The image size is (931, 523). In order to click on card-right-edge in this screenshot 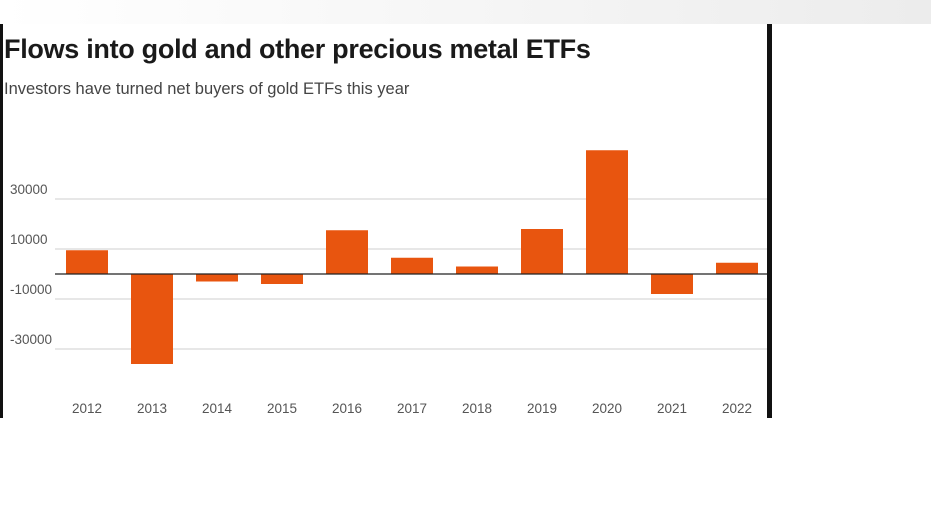, I will do `click(769, 221)`.